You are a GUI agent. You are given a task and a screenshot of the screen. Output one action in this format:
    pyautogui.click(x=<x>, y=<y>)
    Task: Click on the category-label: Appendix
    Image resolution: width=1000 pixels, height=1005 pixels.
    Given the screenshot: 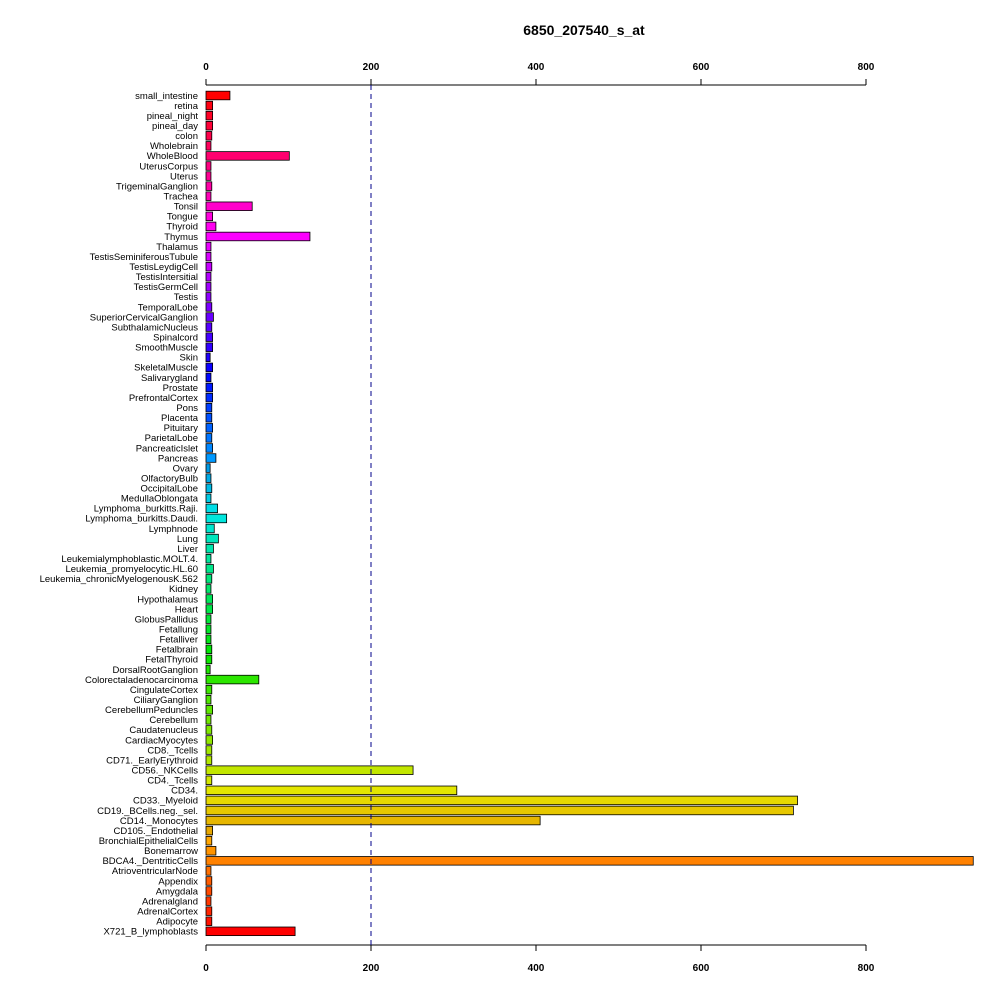 What is the action you would take?
    pyautogui.click(x=178, y=881)
    